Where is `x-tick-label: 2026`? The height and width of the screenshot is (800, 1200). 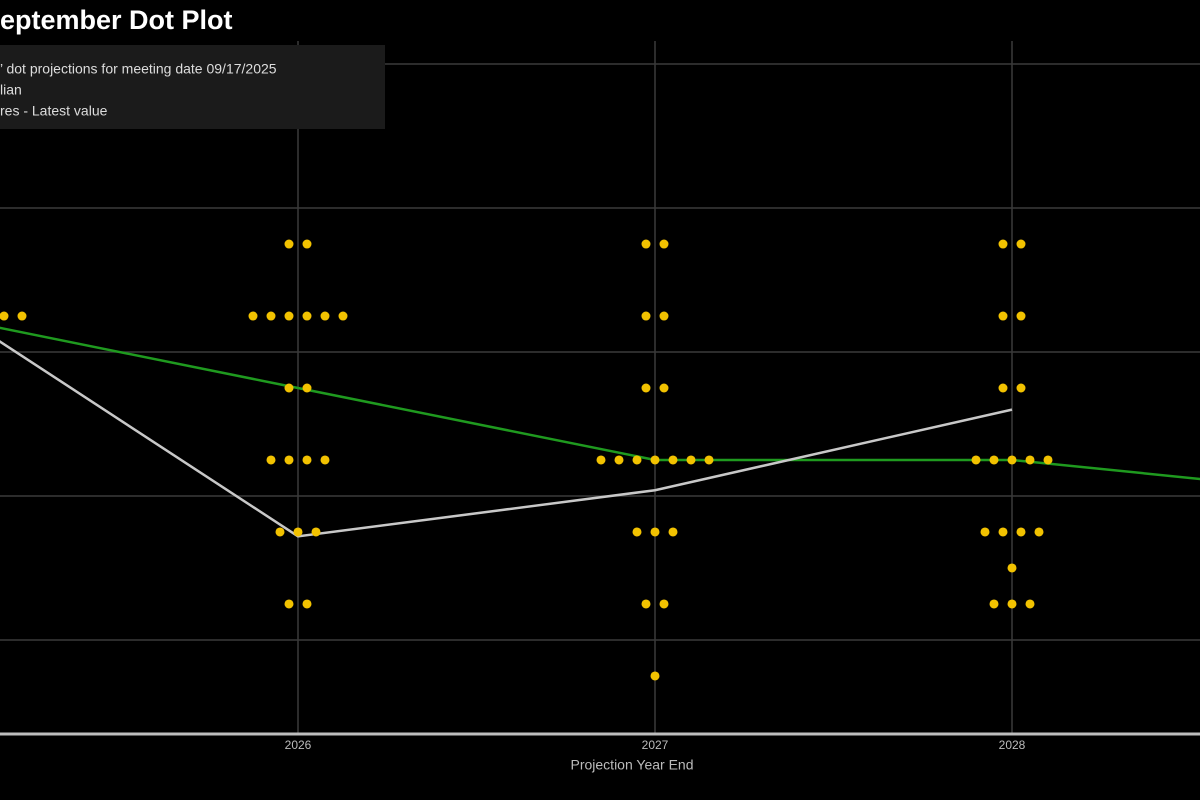 x-tick-label: 2026 is located at coordinates (298, 745).